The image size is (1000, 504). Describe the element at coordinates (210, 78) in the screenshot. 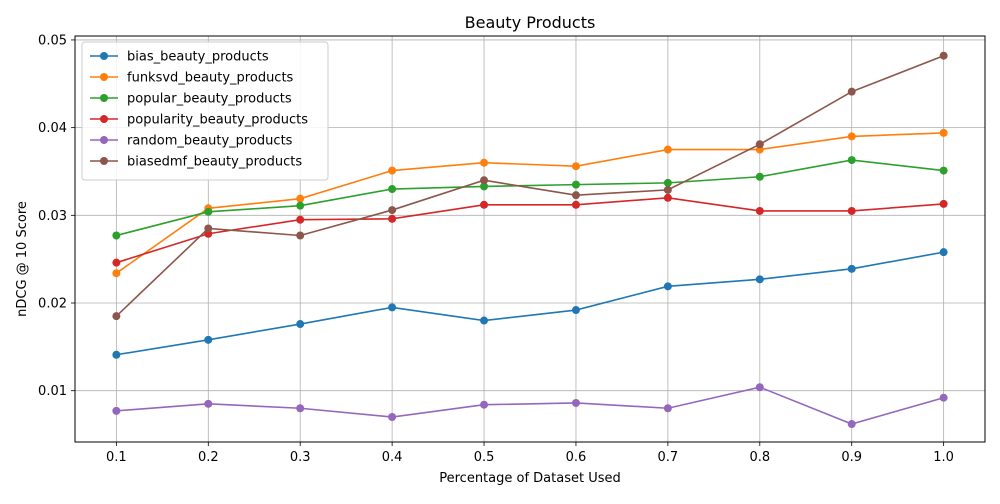

I see `legend-label: funksvd_beauty_products` at that location.